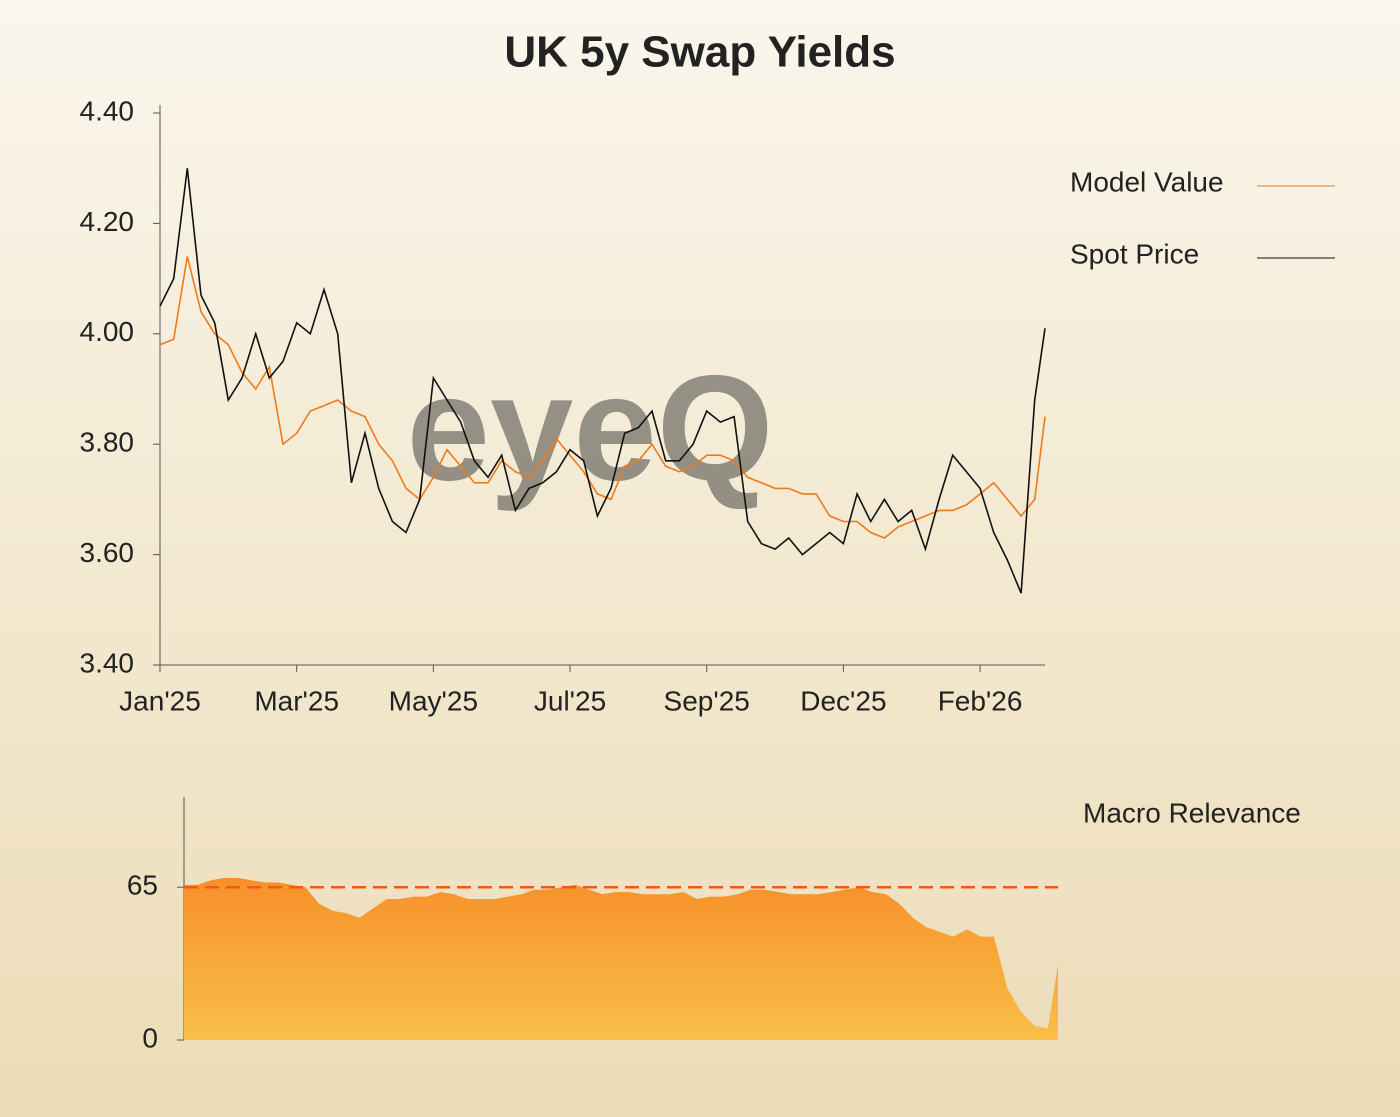  Describe the element at coordinates (1192, 812) in the screenshot. I see `legend-label: Macro Relevance` at that location.